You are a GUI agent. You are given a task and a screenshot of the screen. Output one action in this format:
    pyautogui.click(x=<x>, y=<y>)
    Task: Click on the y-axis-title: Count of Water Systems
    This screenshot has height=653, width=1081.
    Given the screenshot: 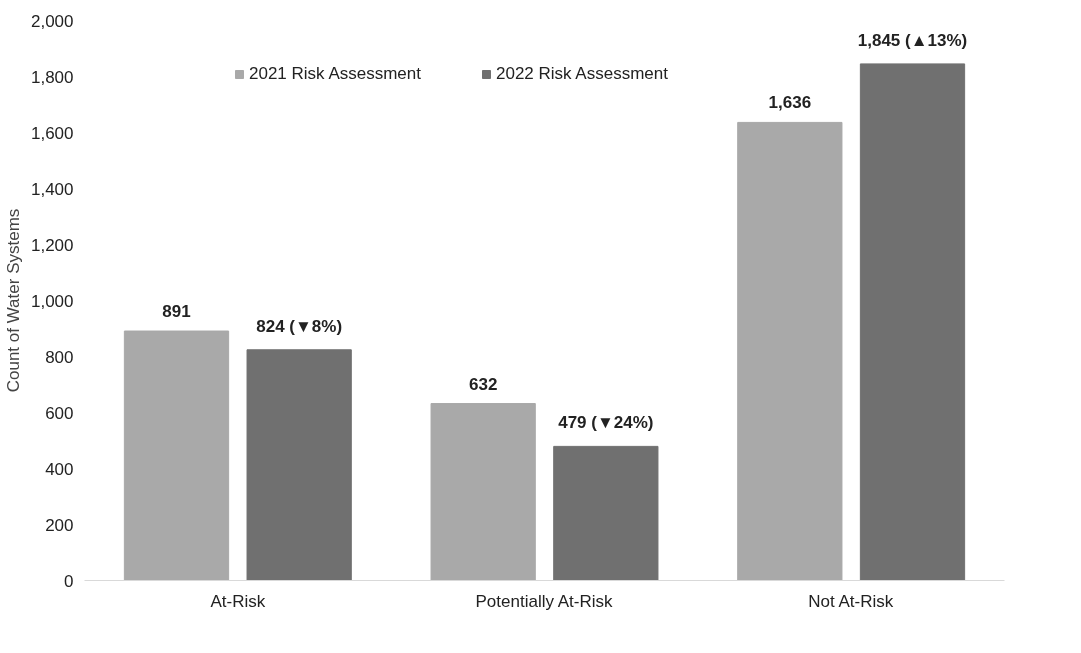 What is the action you would take?
    pyautogui.click(x=13, y=300)
    